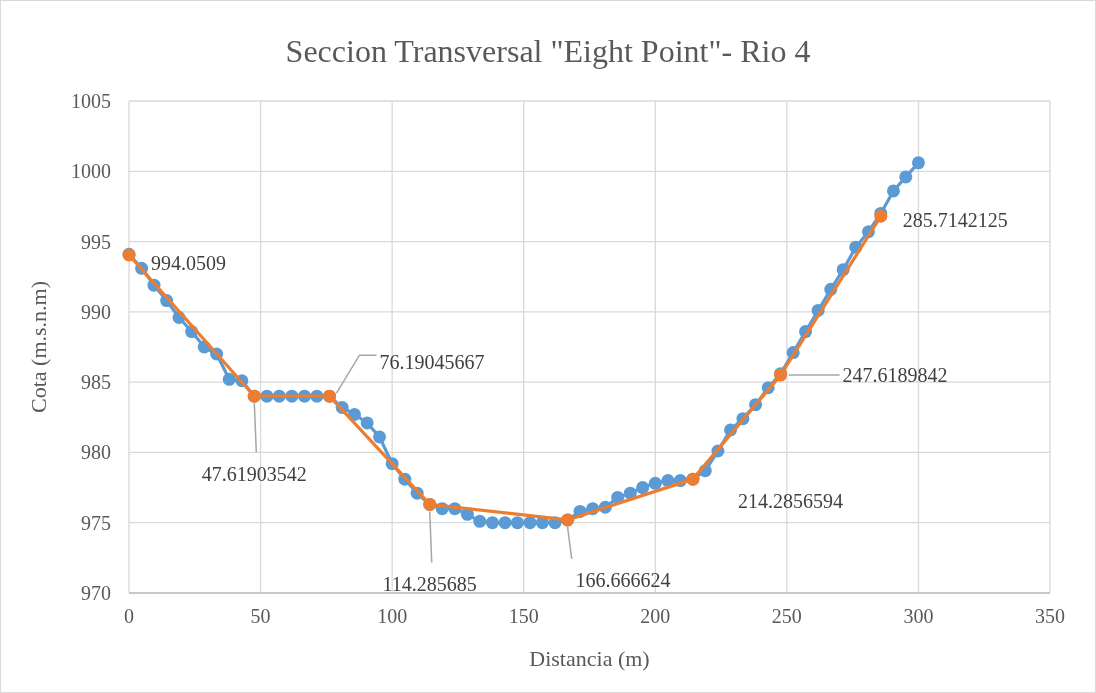  What do you see at coordinates (96, 593) in the screenshot?
I see `y-tick-label: 970` at bounding box center [96, 593].